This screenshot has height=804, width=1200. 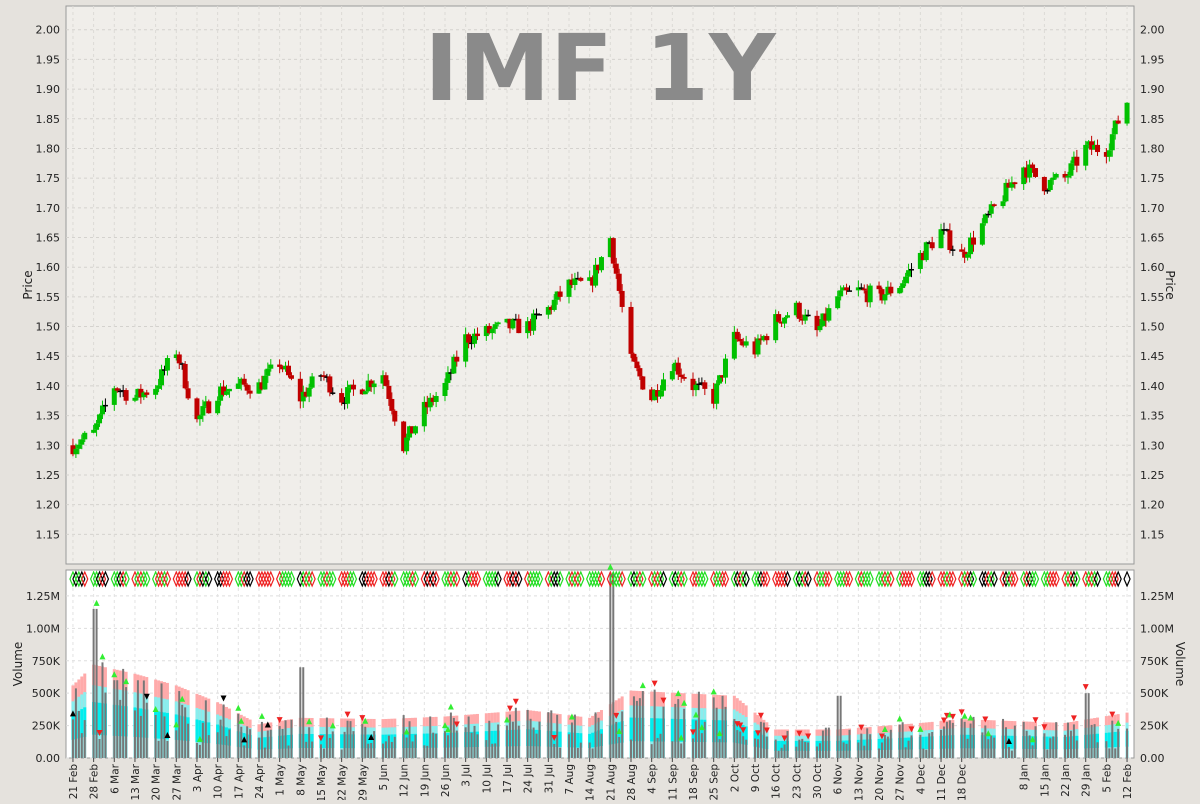 I want to click on price-tick-label: 1.25, so click(x=1152, y=475).